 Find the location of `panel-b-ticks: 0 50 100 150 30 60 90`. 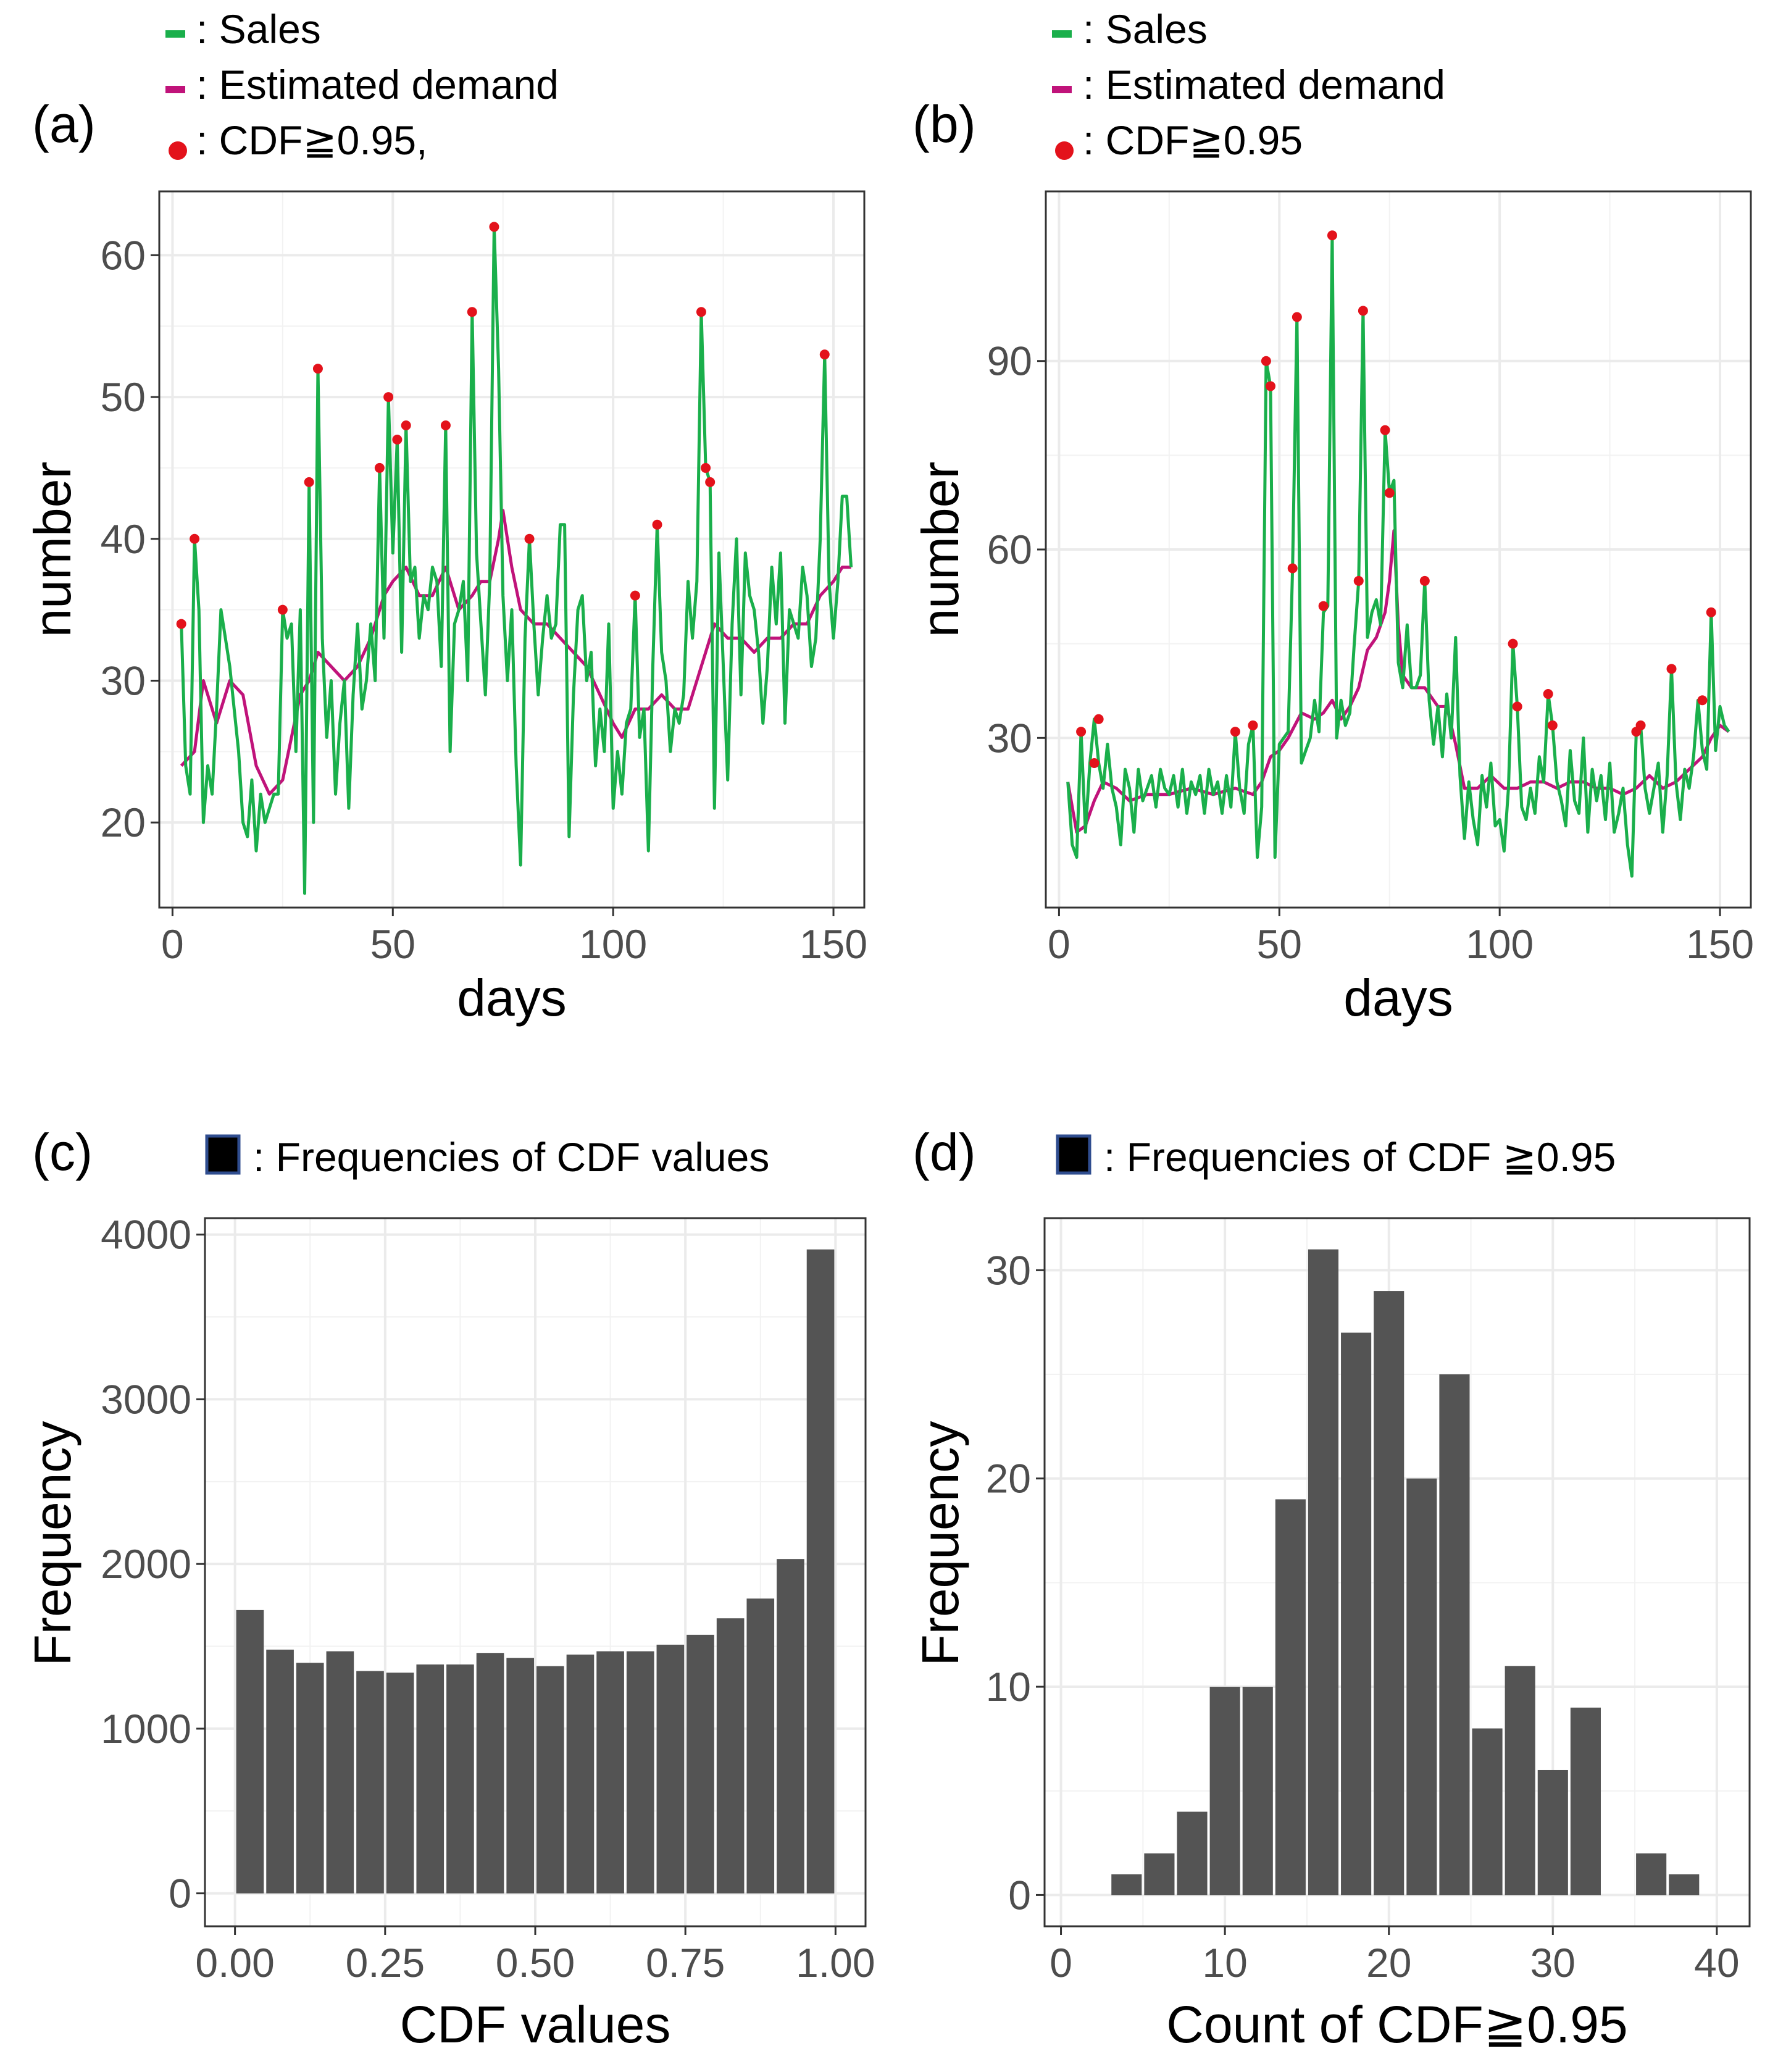

panel-b-ticks: 0 50 100 150 30 60 90 is located at coordinates (1371, 652).